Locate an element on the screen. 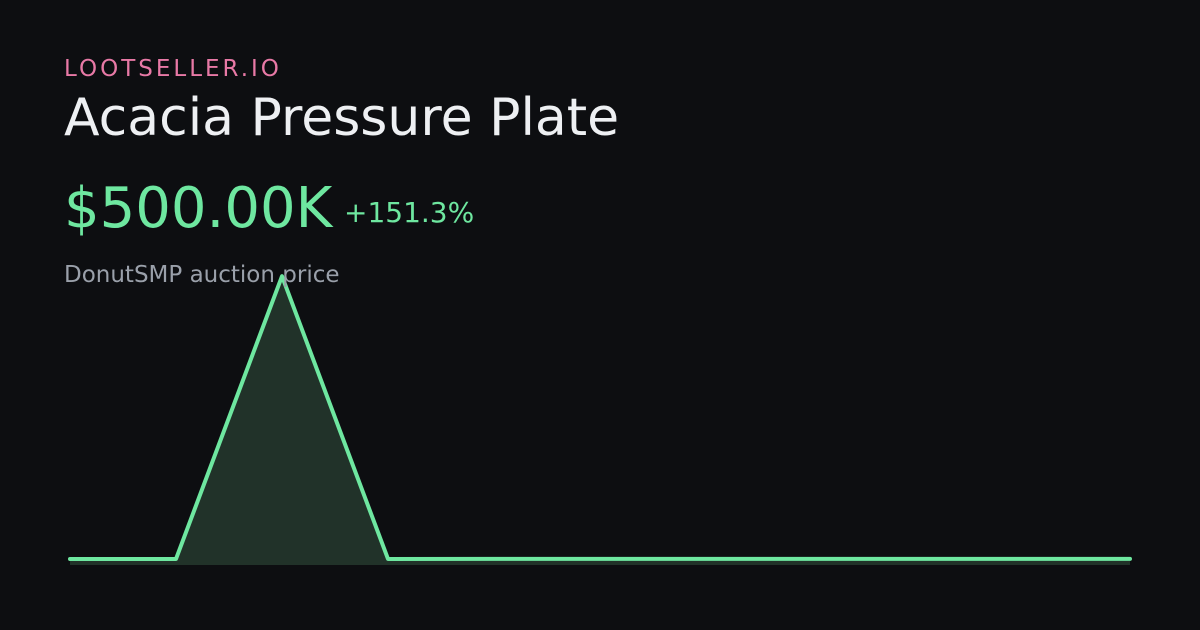 The width and height of the screenshot is (1200, 630). price: $500.00K is located at coordinates (198, 208).